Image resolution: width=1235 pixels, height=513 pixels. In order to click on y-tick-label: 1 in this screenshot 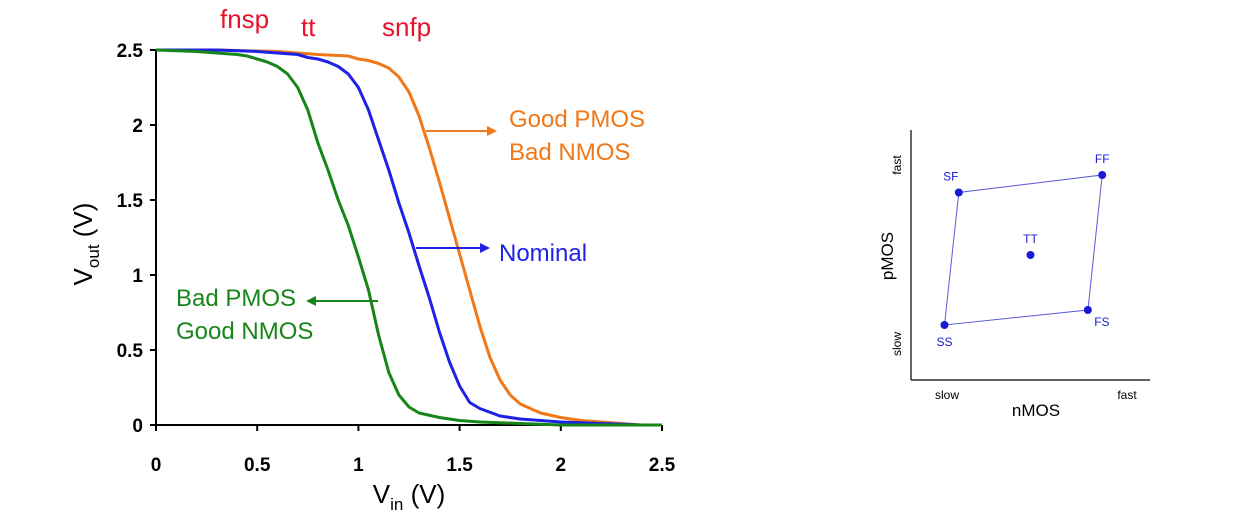, I will do `click(137, 276)`.